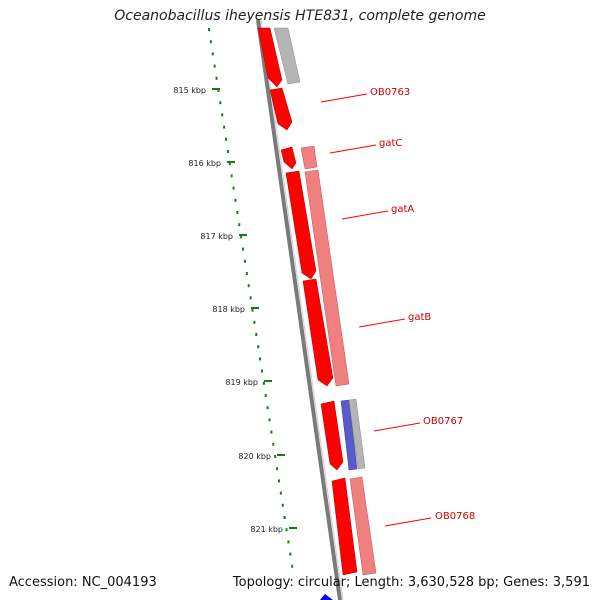 The image size is (600, 600). Describe the element at coordinates (216, 236) in the screenshot. I see `tick-label: 817 kbp` at that location.